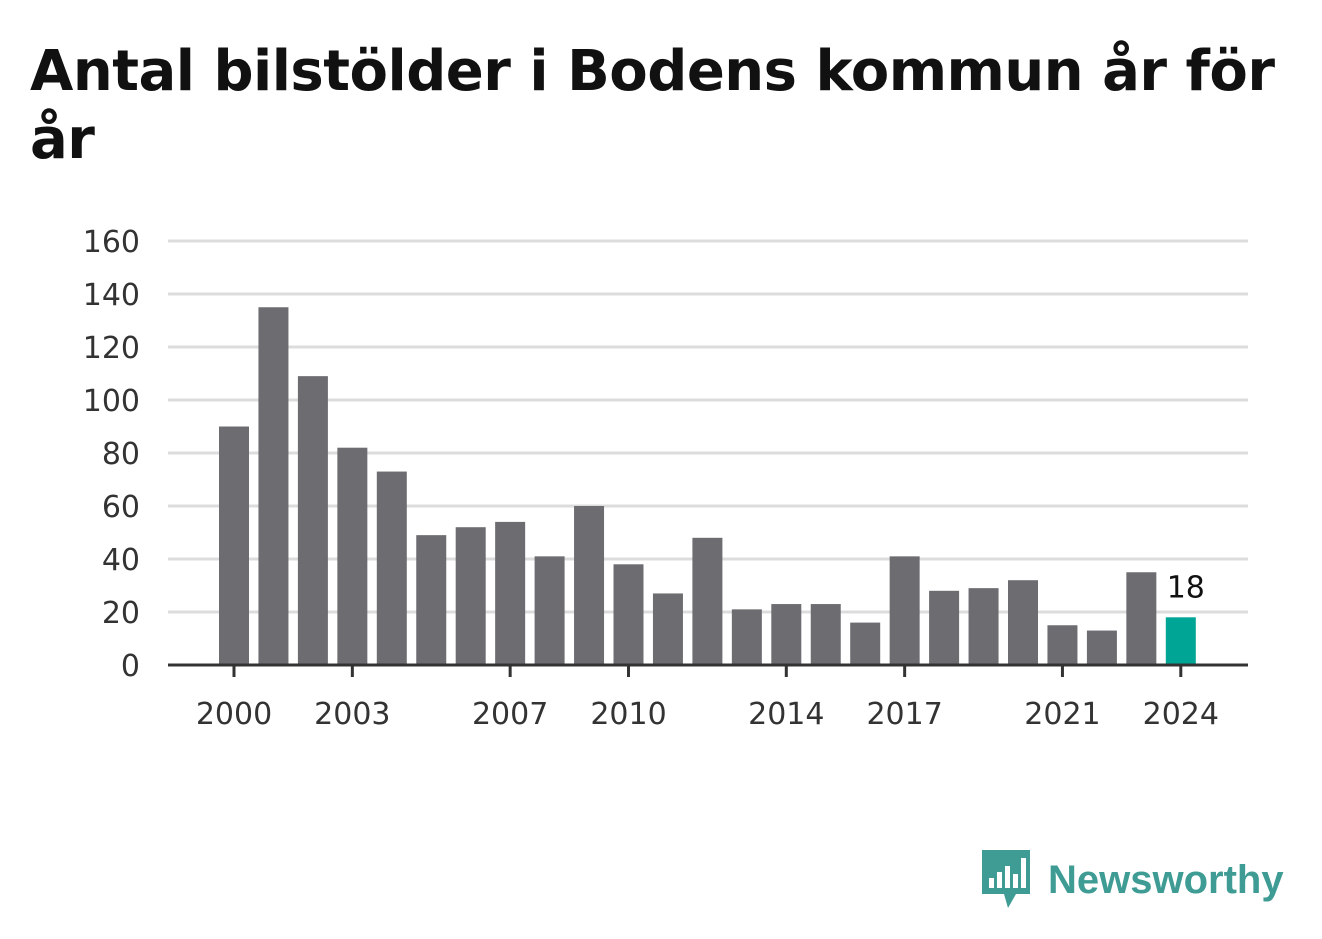  What do you see at coordinates (111, 242) in the screenshot?
I see `y-tick-label: 160` at bounding box center [111, 242].